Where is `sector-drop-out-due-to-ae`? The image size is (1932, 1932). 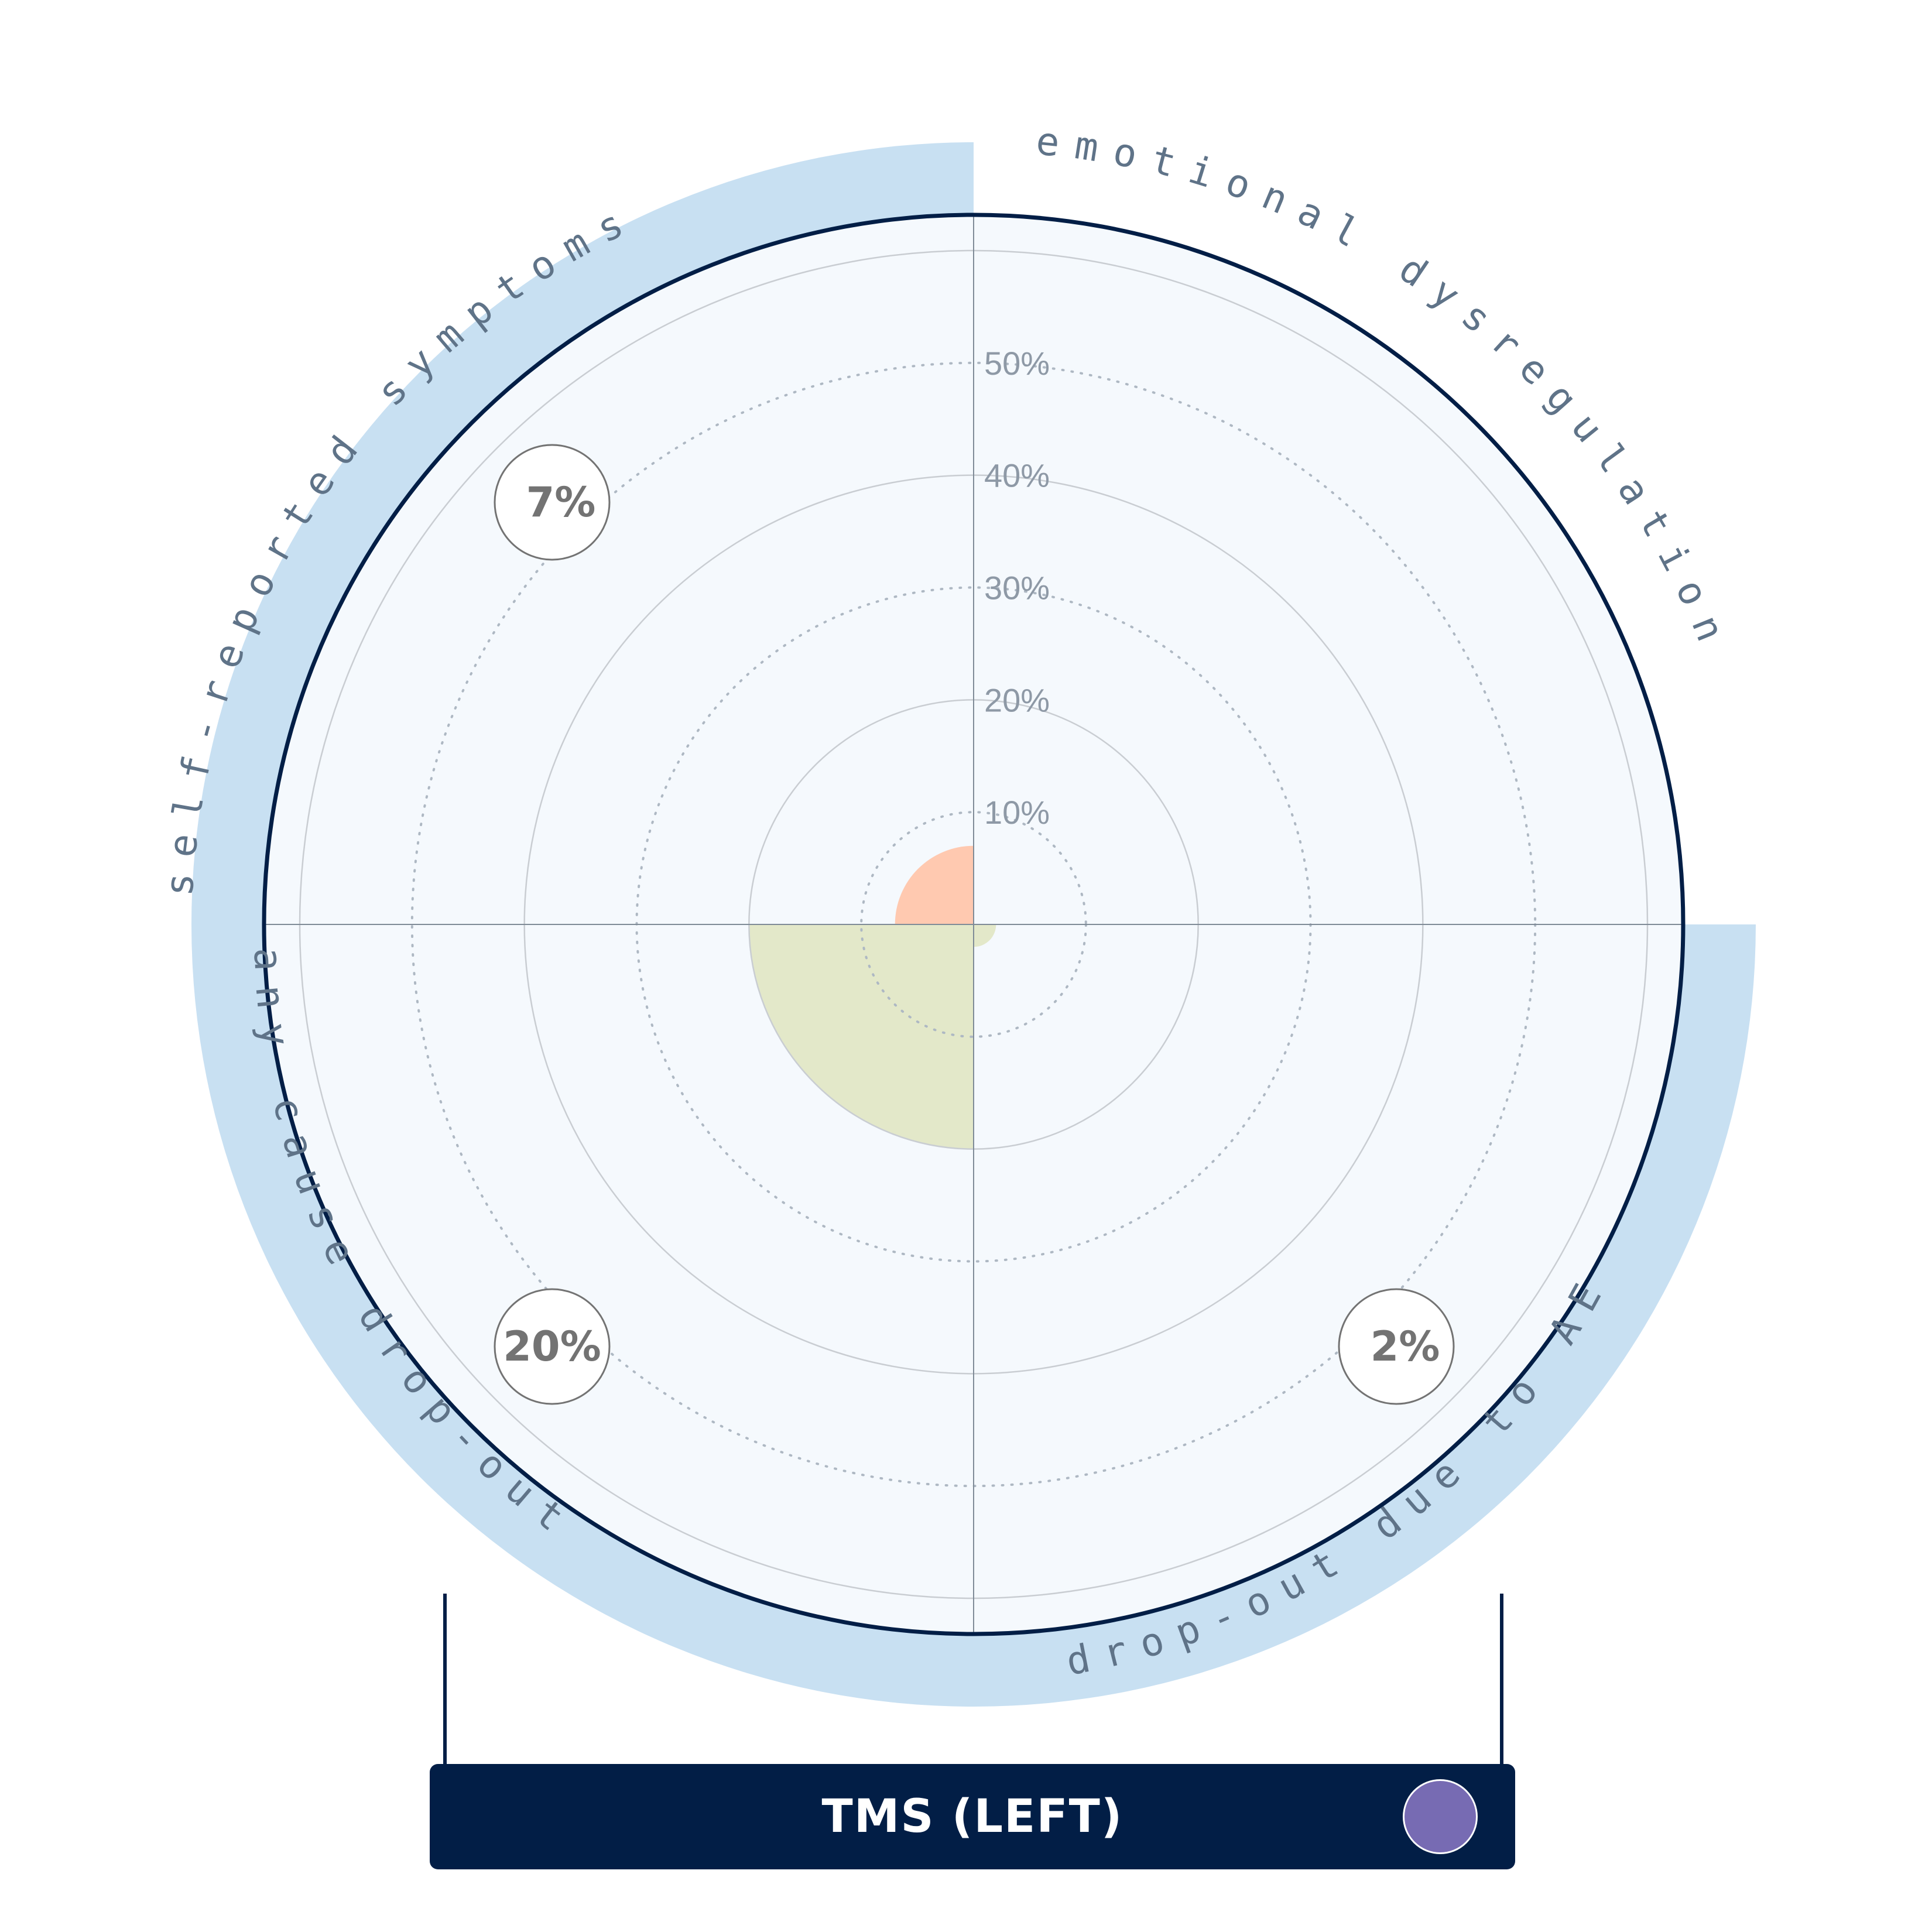 sector-drop-out-due-to-ae is located at coordinates (985, 935).